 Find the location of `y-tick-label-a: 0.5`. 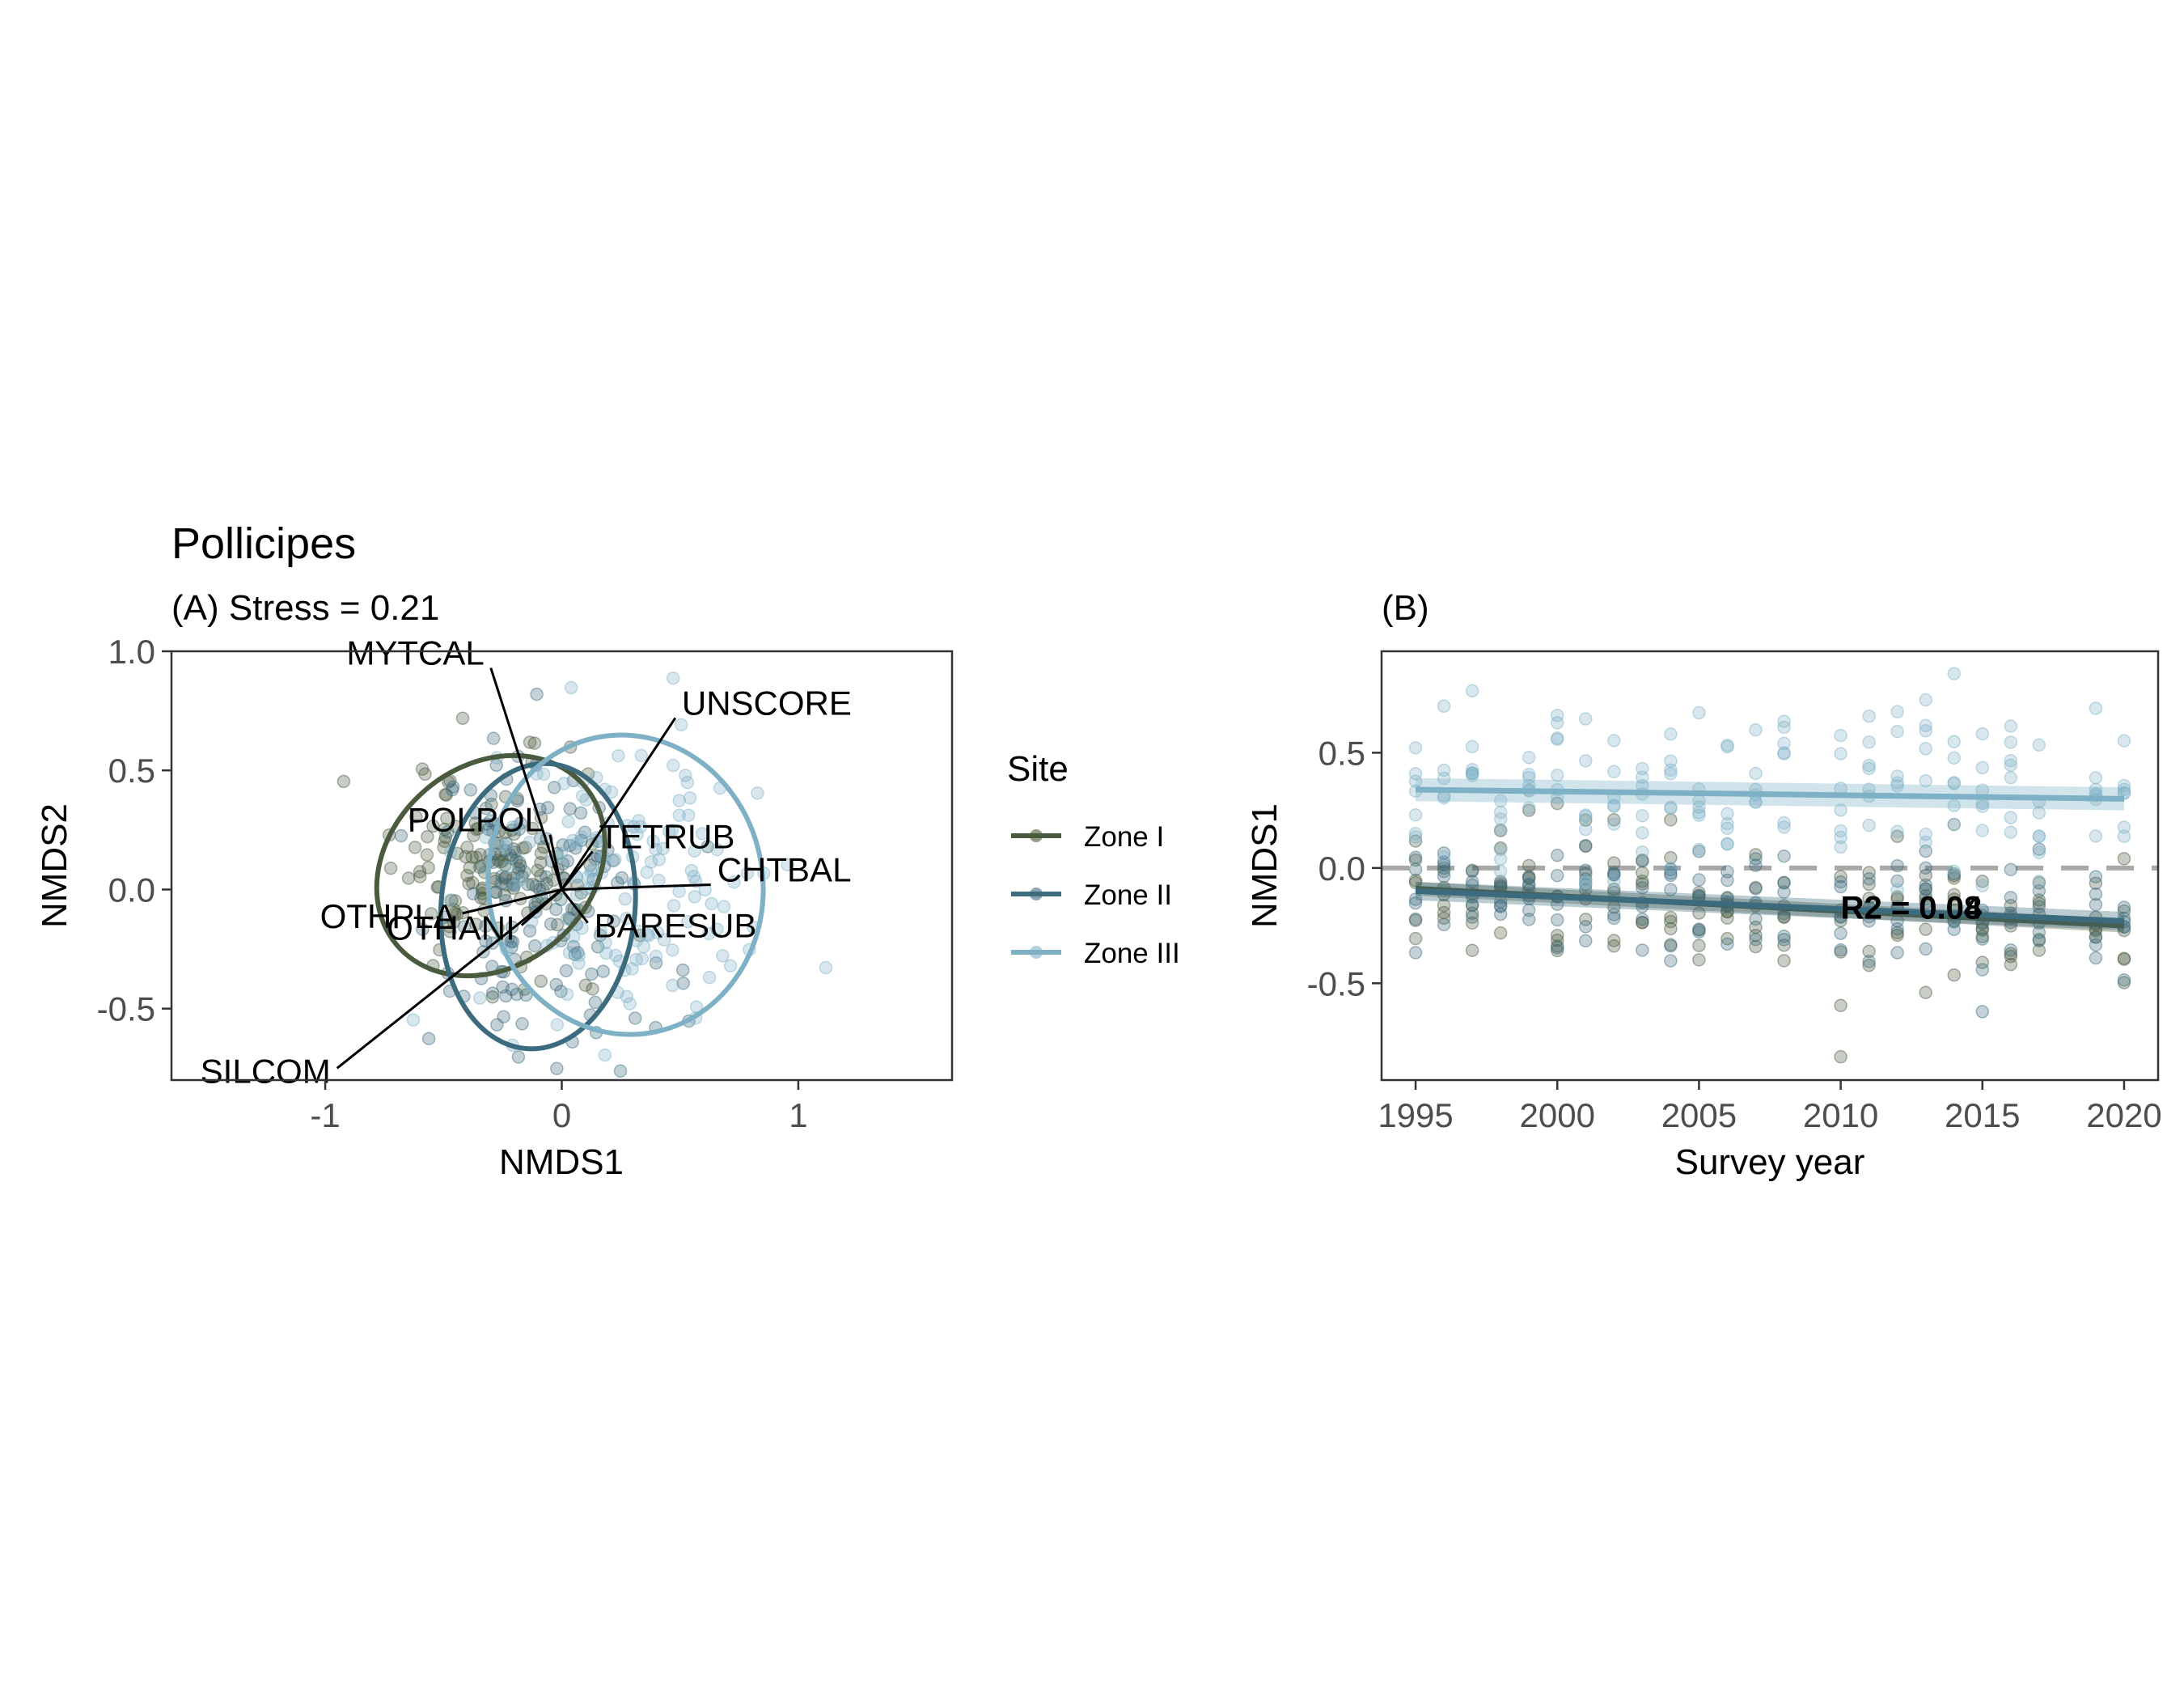

y-tick-label-a: 0.5 is located at coordinates (131, 771).